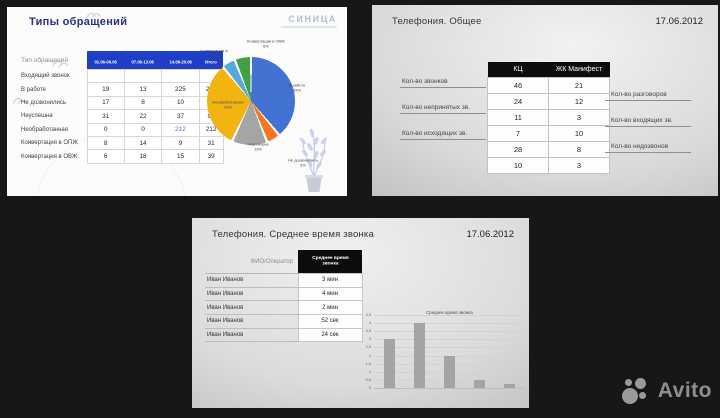 This screenshot has width=720, height=418. I want to click on row-label-left: Кол-во исходящих зв., so click(443, 133).